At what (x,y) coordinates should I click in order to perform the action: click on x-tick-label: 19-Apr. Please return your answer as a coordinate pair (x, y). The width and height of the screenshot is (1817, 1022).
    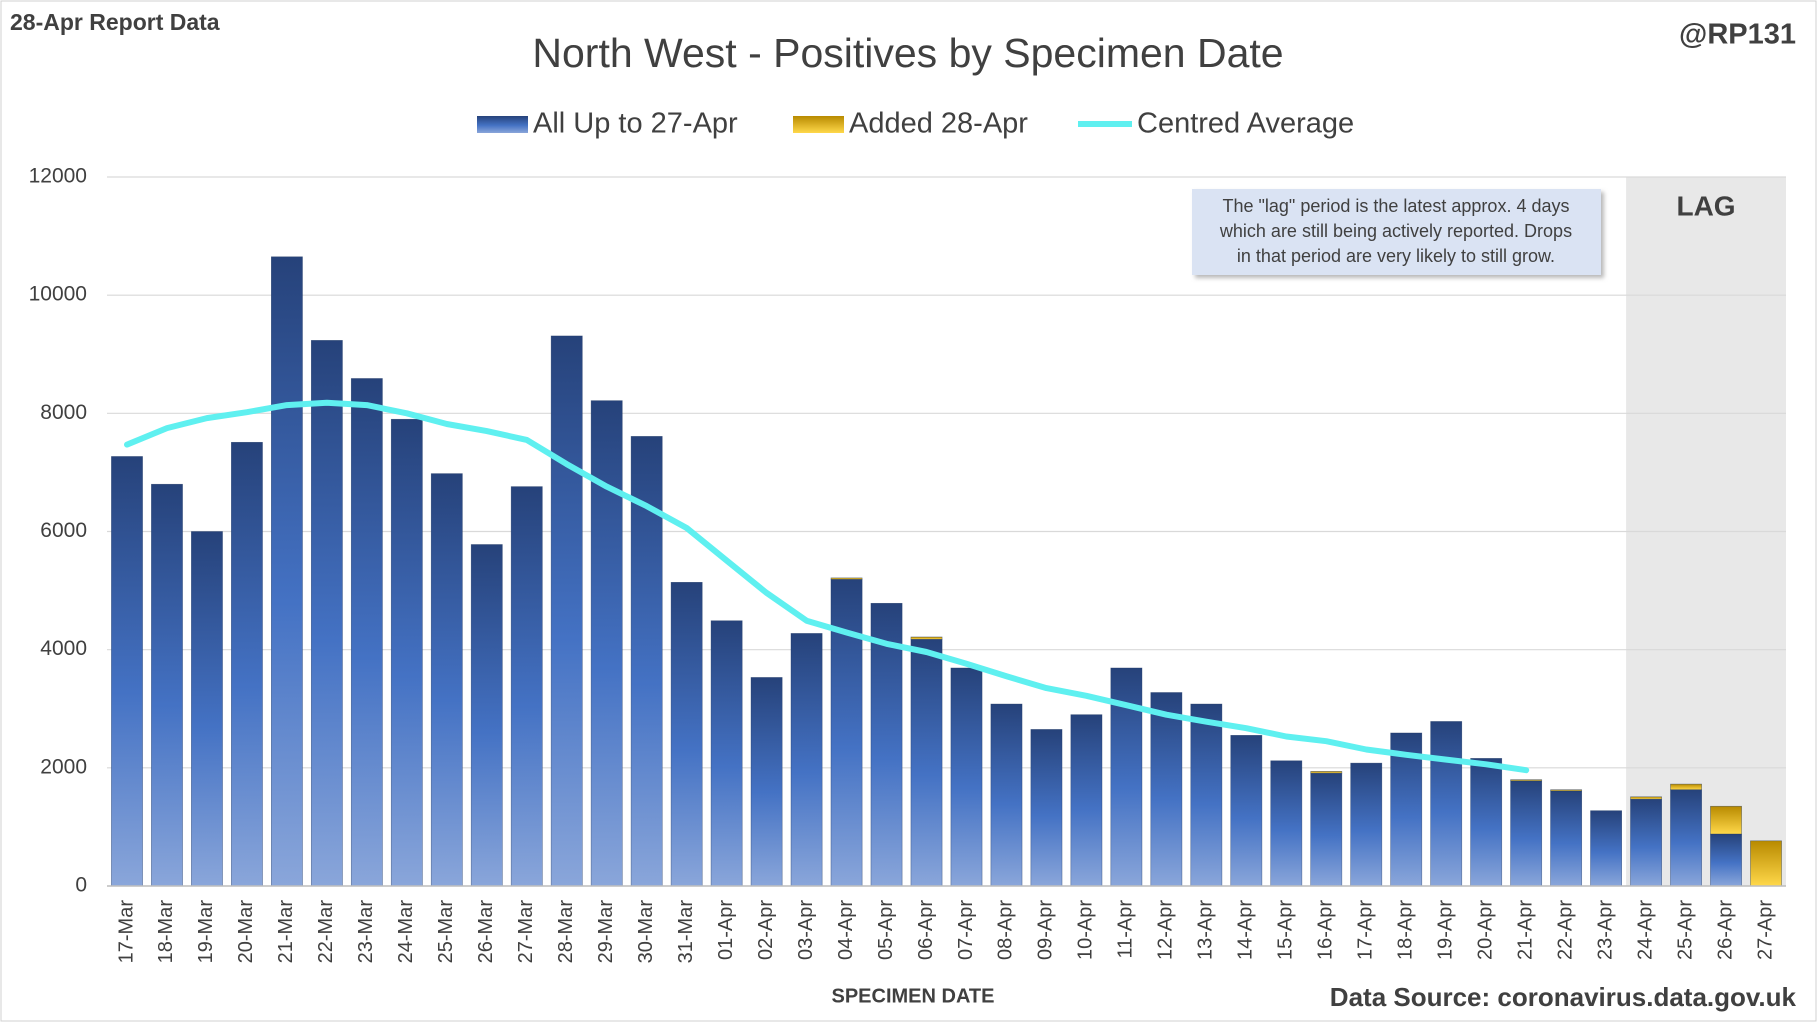
    Looking at the image, I should click on (1445, 930).